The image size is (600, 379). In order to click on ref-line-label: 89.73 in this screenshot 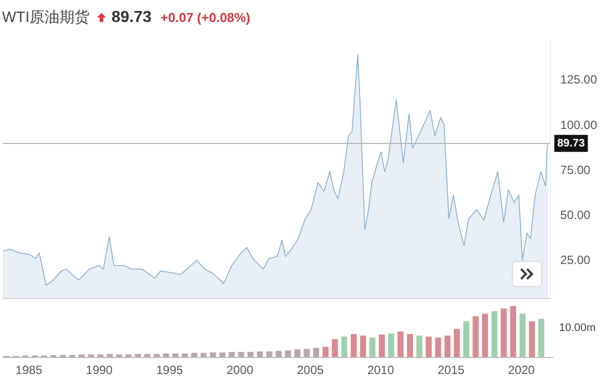, I will do `click(571, 143)`.